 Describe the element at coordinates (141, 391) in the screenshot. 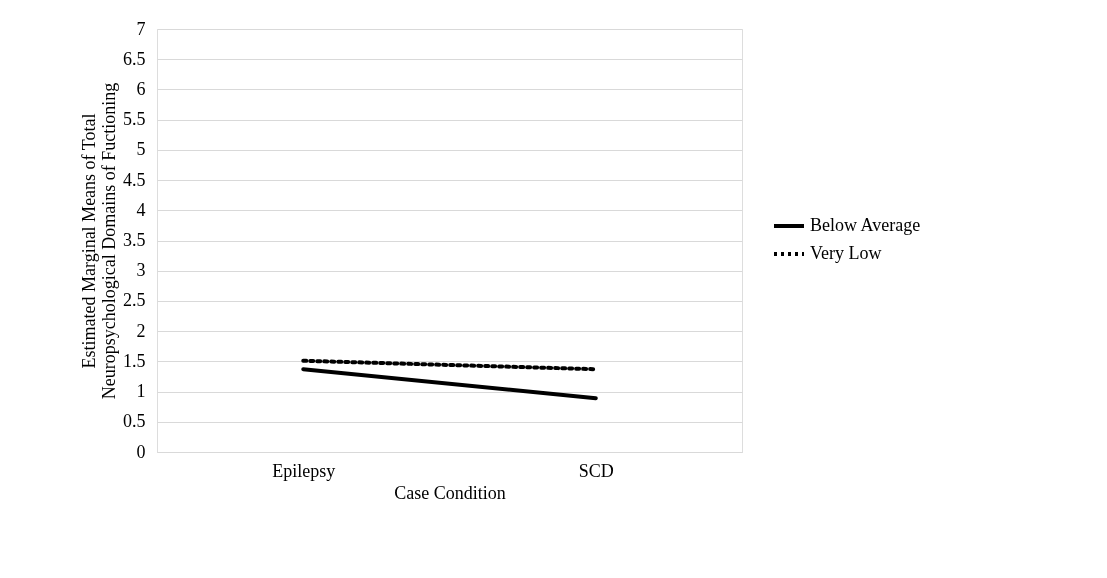

I see `y-tick-label: 1` at that location.